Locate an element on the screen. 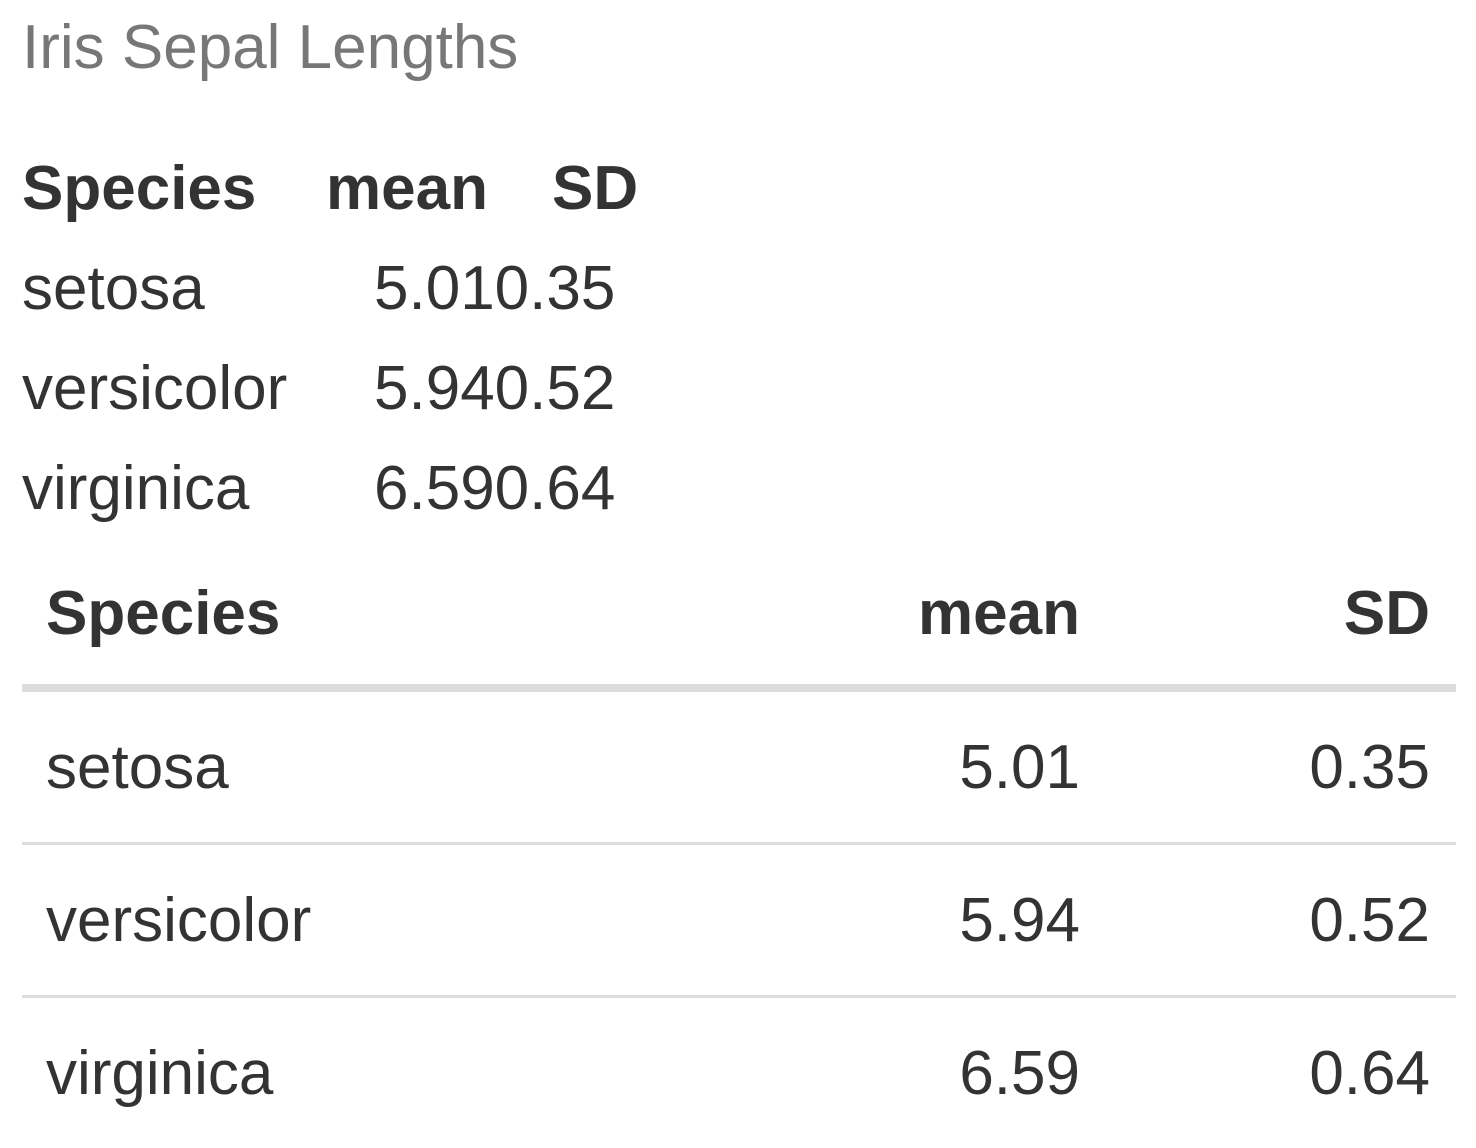 The height and width of the screenshot is (1148, 1476). cell-species: virginica is located at coordinates (160, 1073).